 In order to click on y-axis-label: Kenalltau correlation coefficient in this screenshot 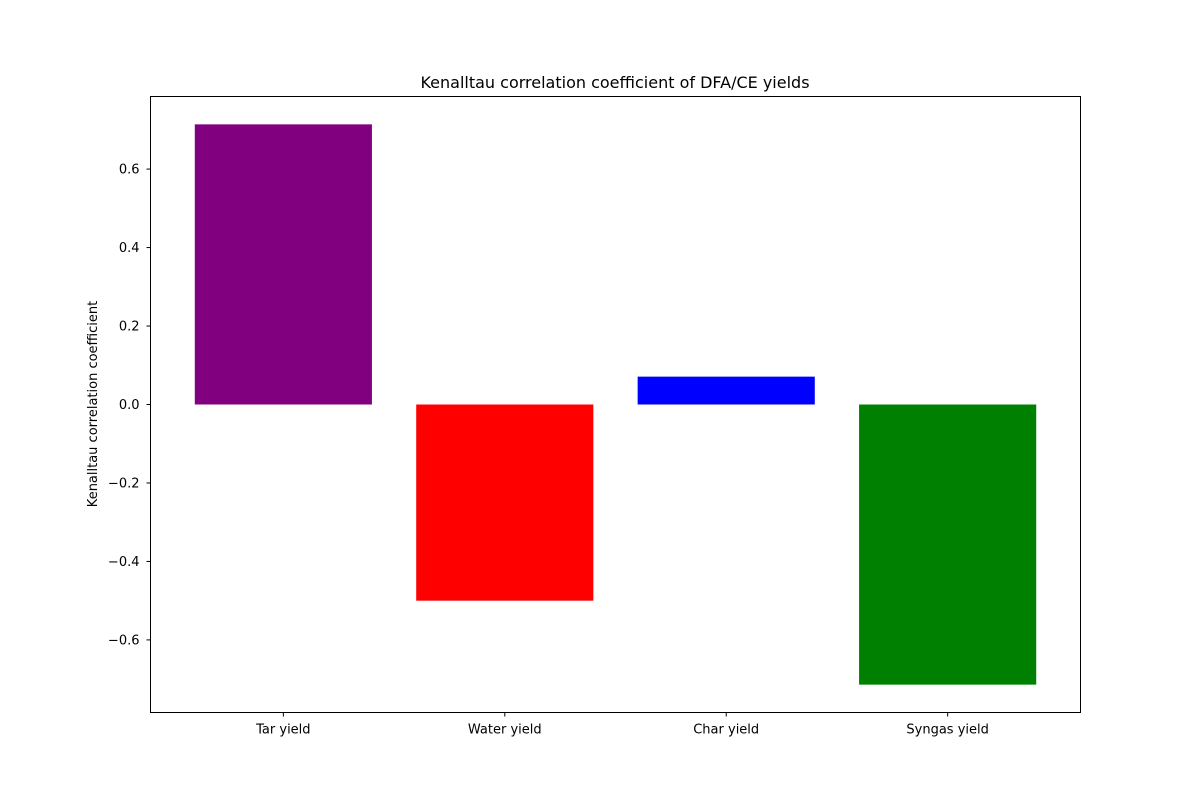, I will do `click(93, 404)`.